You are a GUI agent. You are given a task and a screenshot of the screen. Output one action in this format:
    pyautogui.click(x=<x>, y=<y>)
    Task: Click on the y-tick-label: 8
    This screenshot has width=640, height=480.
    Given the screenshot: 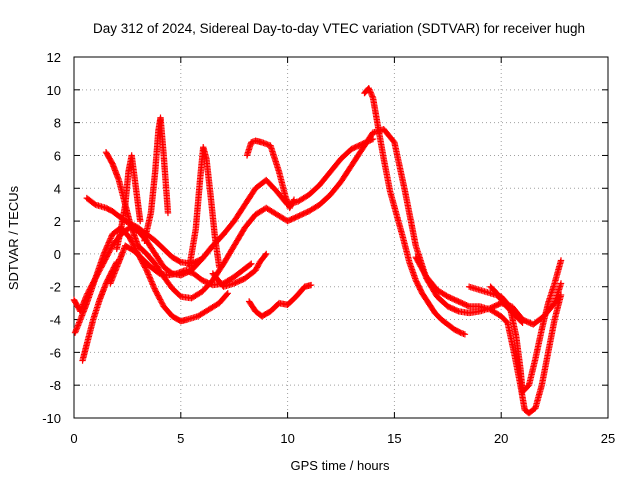 What is the action you would take?
    pyautogui.click(x=57, y=123)
    